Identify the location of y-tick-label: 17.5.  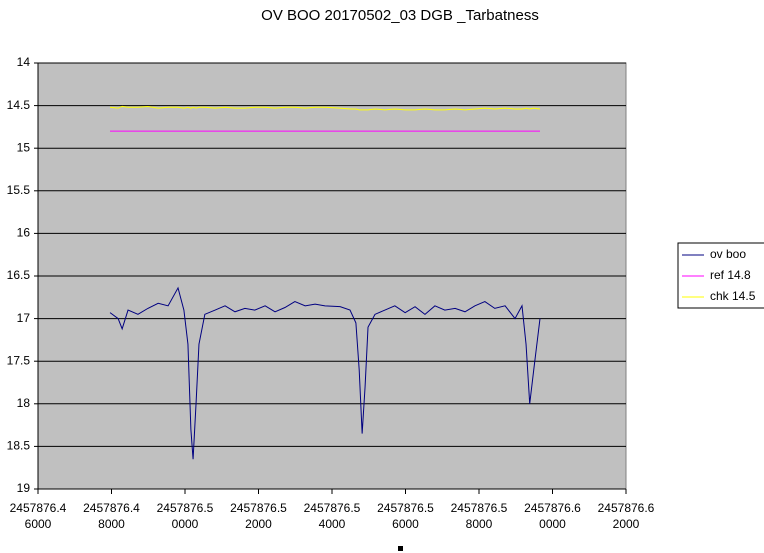
(19, 360).